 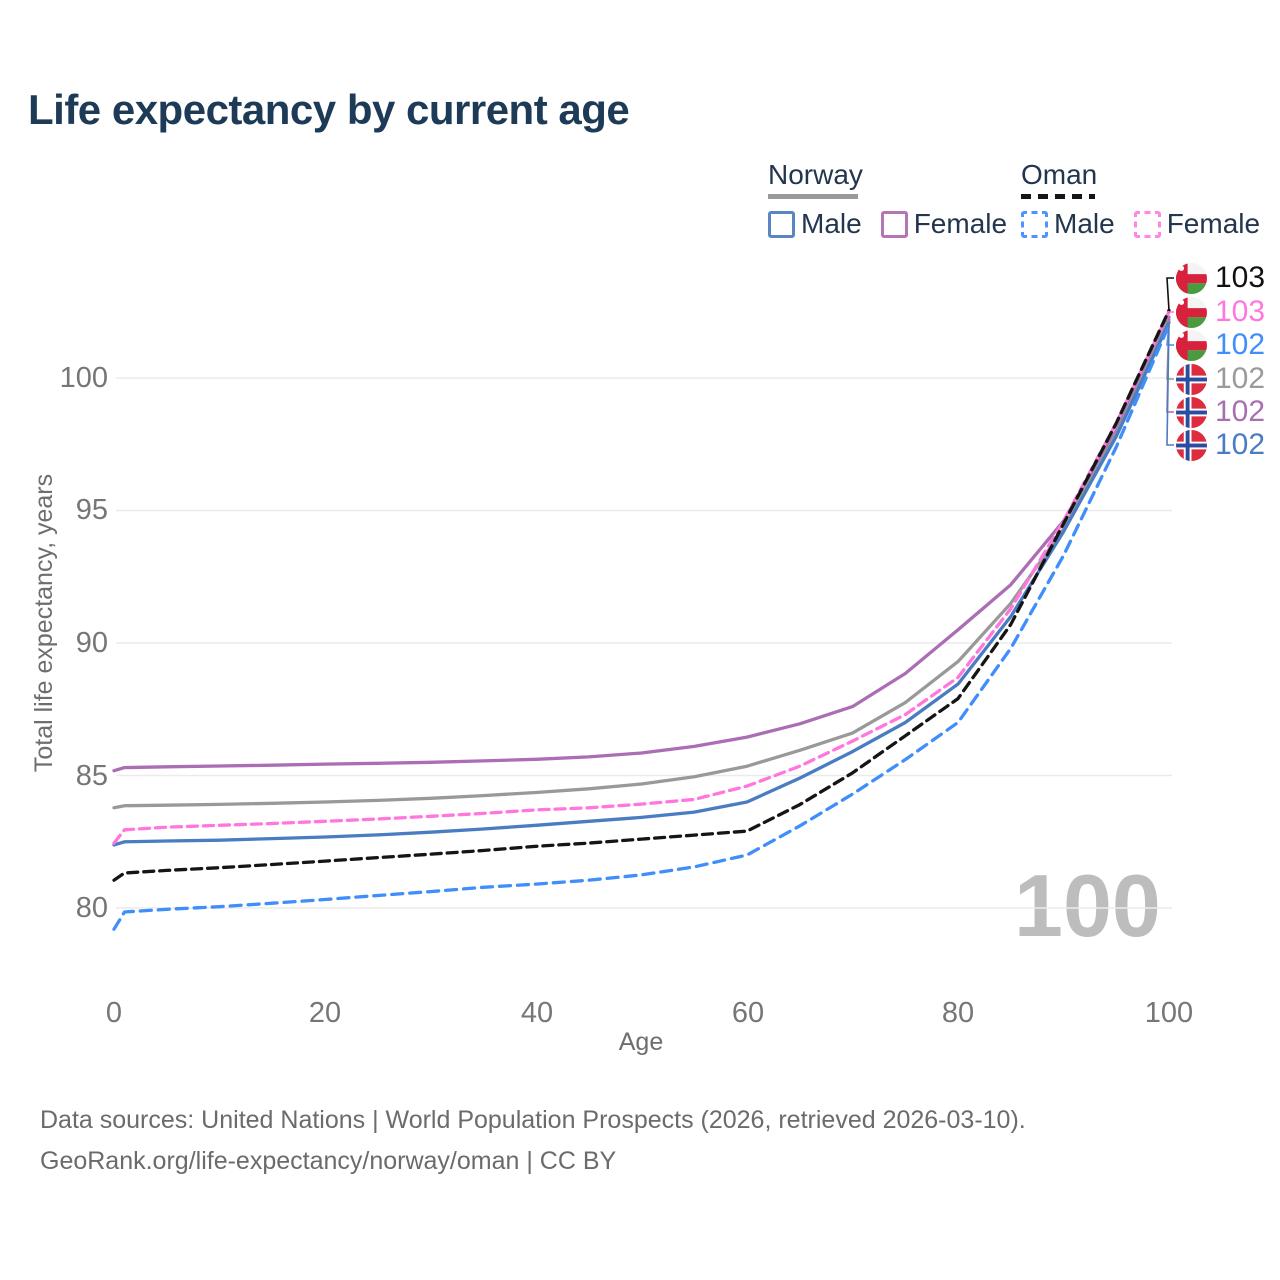 I want to click on y-tick-90: 90, so click(x=91, y=643).